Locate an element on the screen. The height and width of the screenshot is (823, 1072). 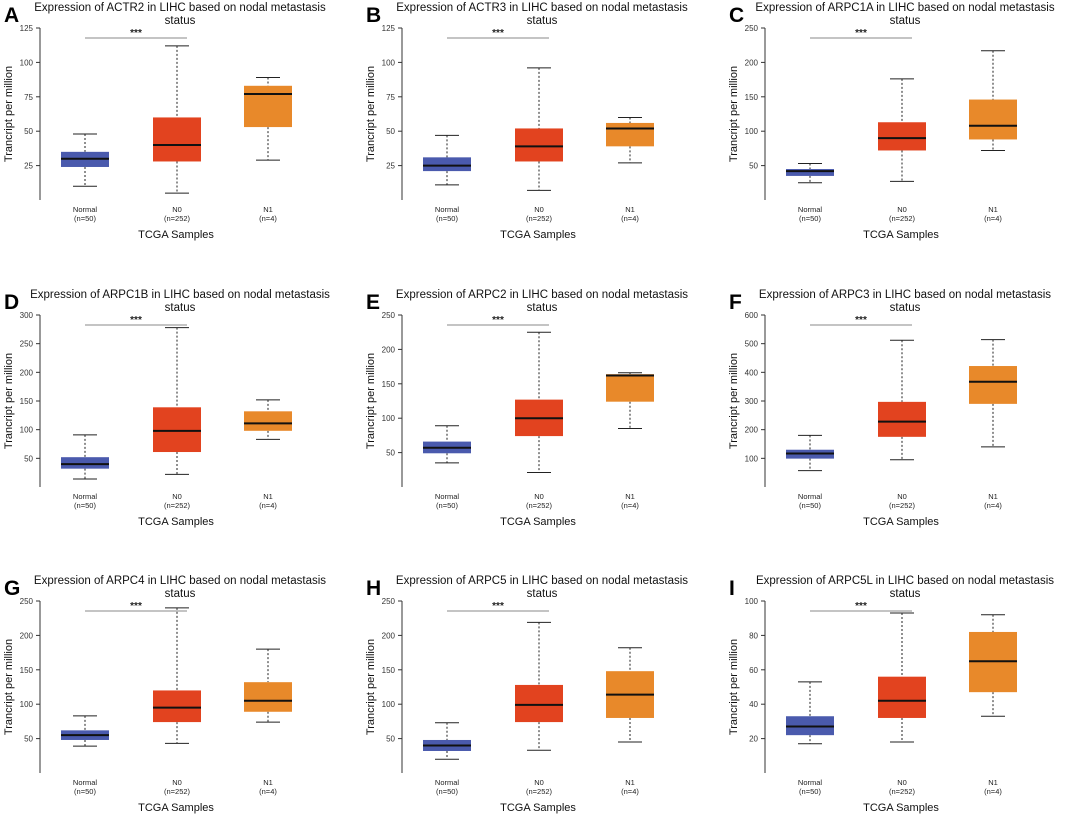
x-tick-count: (n=4) is located at coordinates (630, 791).